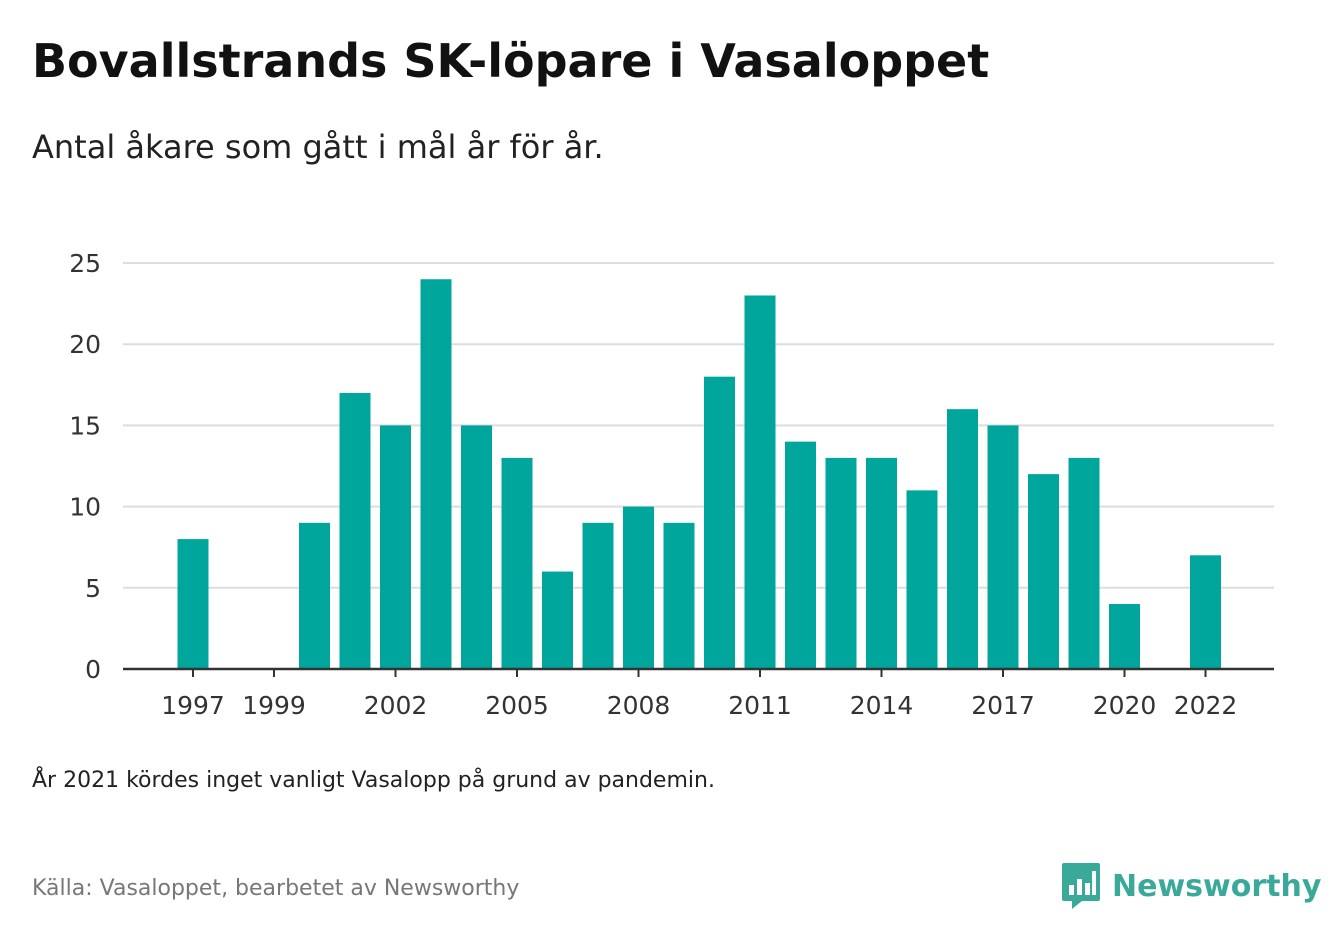 This screenshot has height=940, width=1340. I want to click on x-tick-label: 2022, so click(1206, 705).